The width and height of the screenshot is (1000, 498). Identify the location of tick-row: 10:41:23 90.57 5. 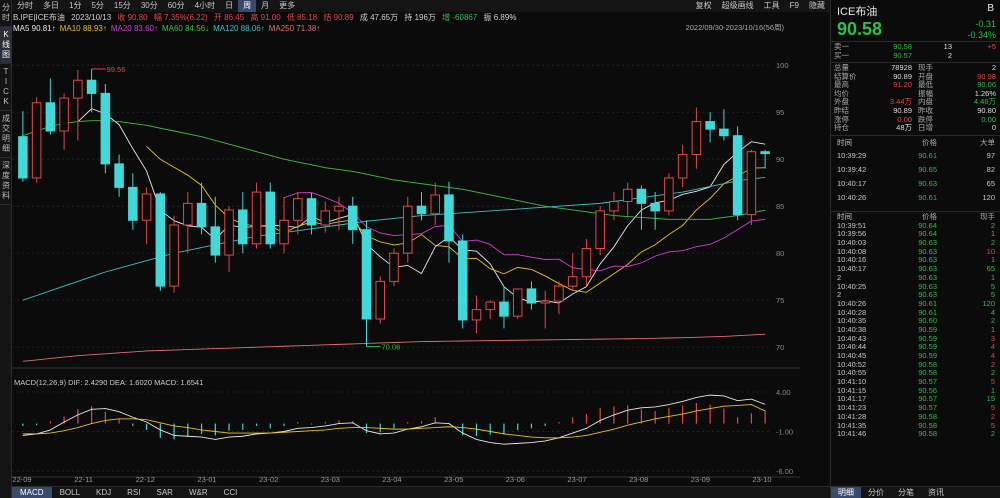
(918, 408).